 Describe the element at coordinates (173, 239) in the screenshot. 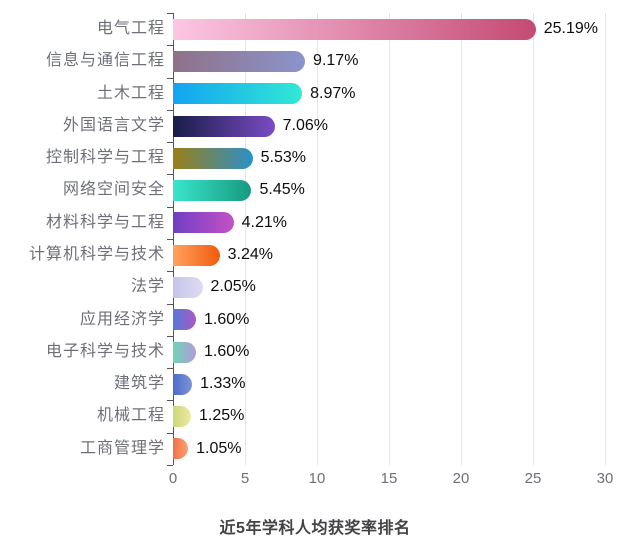

I see `y-axis-line` at that location.